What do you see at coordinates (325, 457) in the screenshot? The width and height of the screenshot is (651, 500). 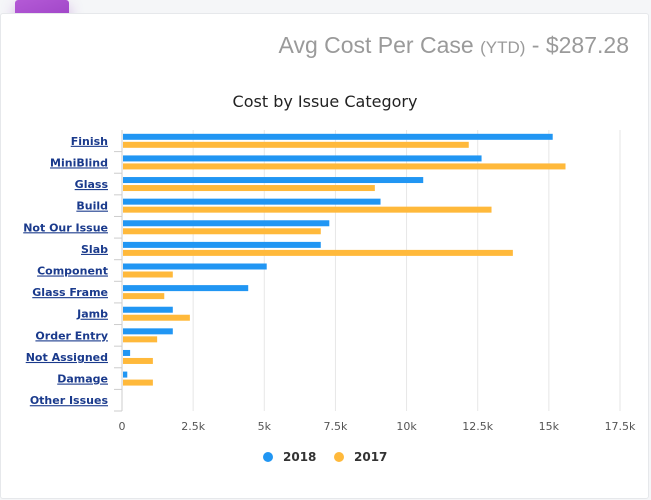 I see `legend: 2018 2017` at bounding box center [325, 457].